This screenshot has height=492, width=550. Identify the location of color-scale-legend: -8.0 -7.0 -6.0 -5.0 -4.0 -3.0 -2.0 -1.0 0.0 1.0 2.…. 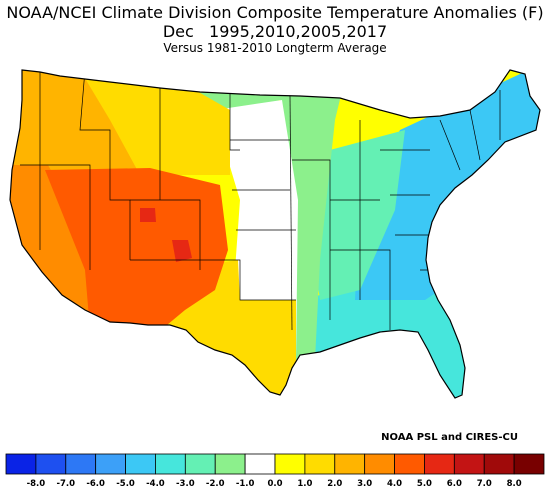
(275, 471).